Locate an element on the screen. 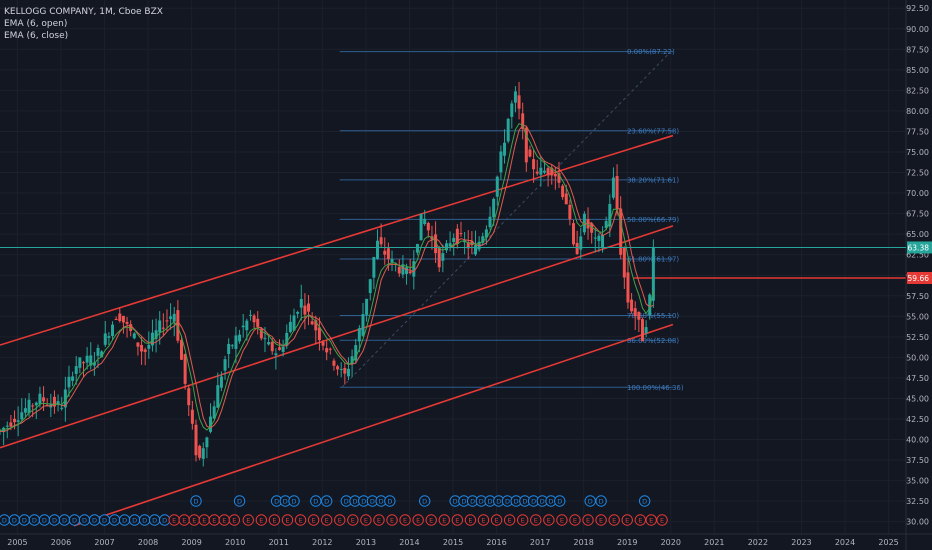 Image resolution: width=932 pixels, height=550 pixels. time-tick-label: 2014 is located at coordinates (409, 542).